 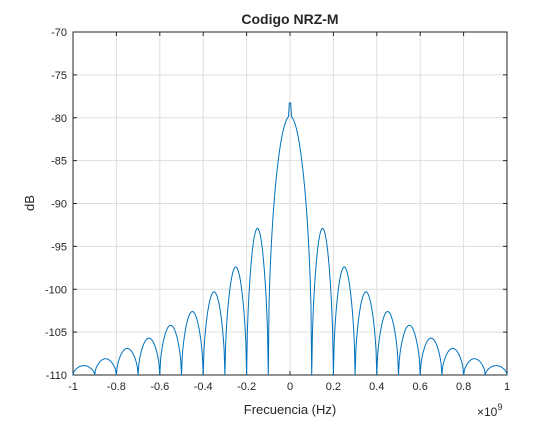 What do you see at coordinates (159, 387) in the screenshot?
I see `x-tick-label: -0.6` at bounding box center [159, 387].